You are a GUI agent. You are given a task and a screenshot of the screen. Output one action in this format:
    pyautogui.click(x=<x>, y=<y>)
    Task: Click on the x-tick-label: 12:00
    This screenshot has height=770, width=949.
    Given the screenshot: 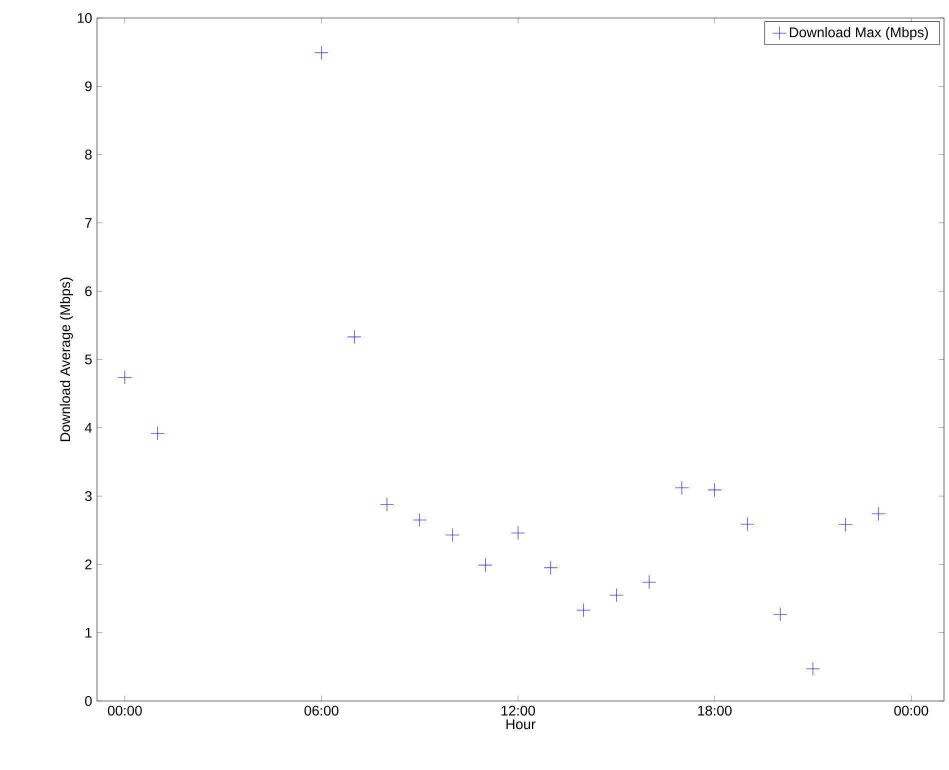 What is the action you would take?
    pyautogui.click(x=519, y=711)
    